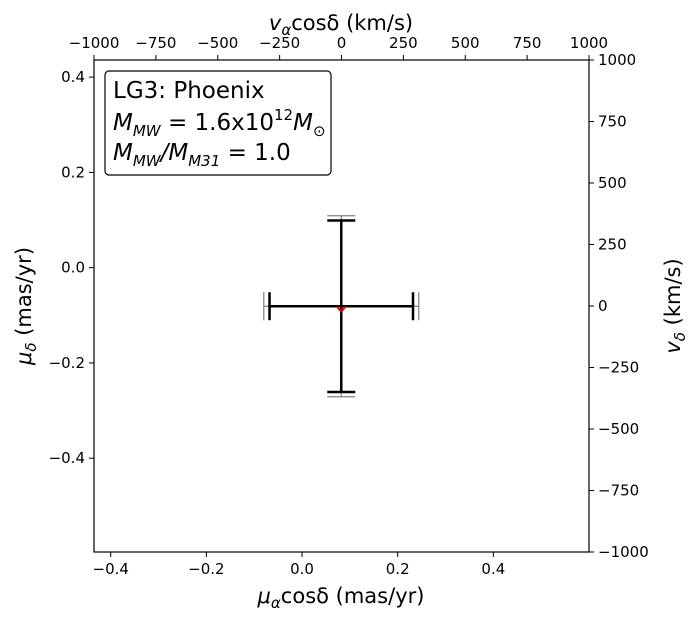 The image size is (696, 620). What do you see at coordinates (283, 115) in the screenshot?
I see `text: 12` at bounding box center [283, 115].